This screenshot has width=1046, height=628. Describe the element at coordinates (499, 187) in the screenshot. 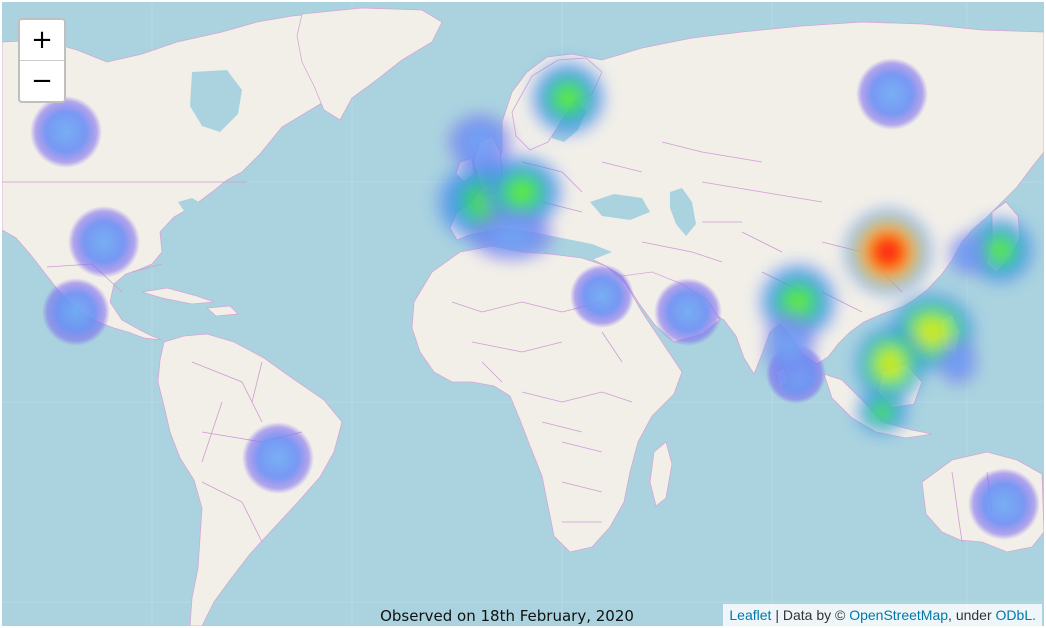

I see `heat-cluster-europe` at that location.